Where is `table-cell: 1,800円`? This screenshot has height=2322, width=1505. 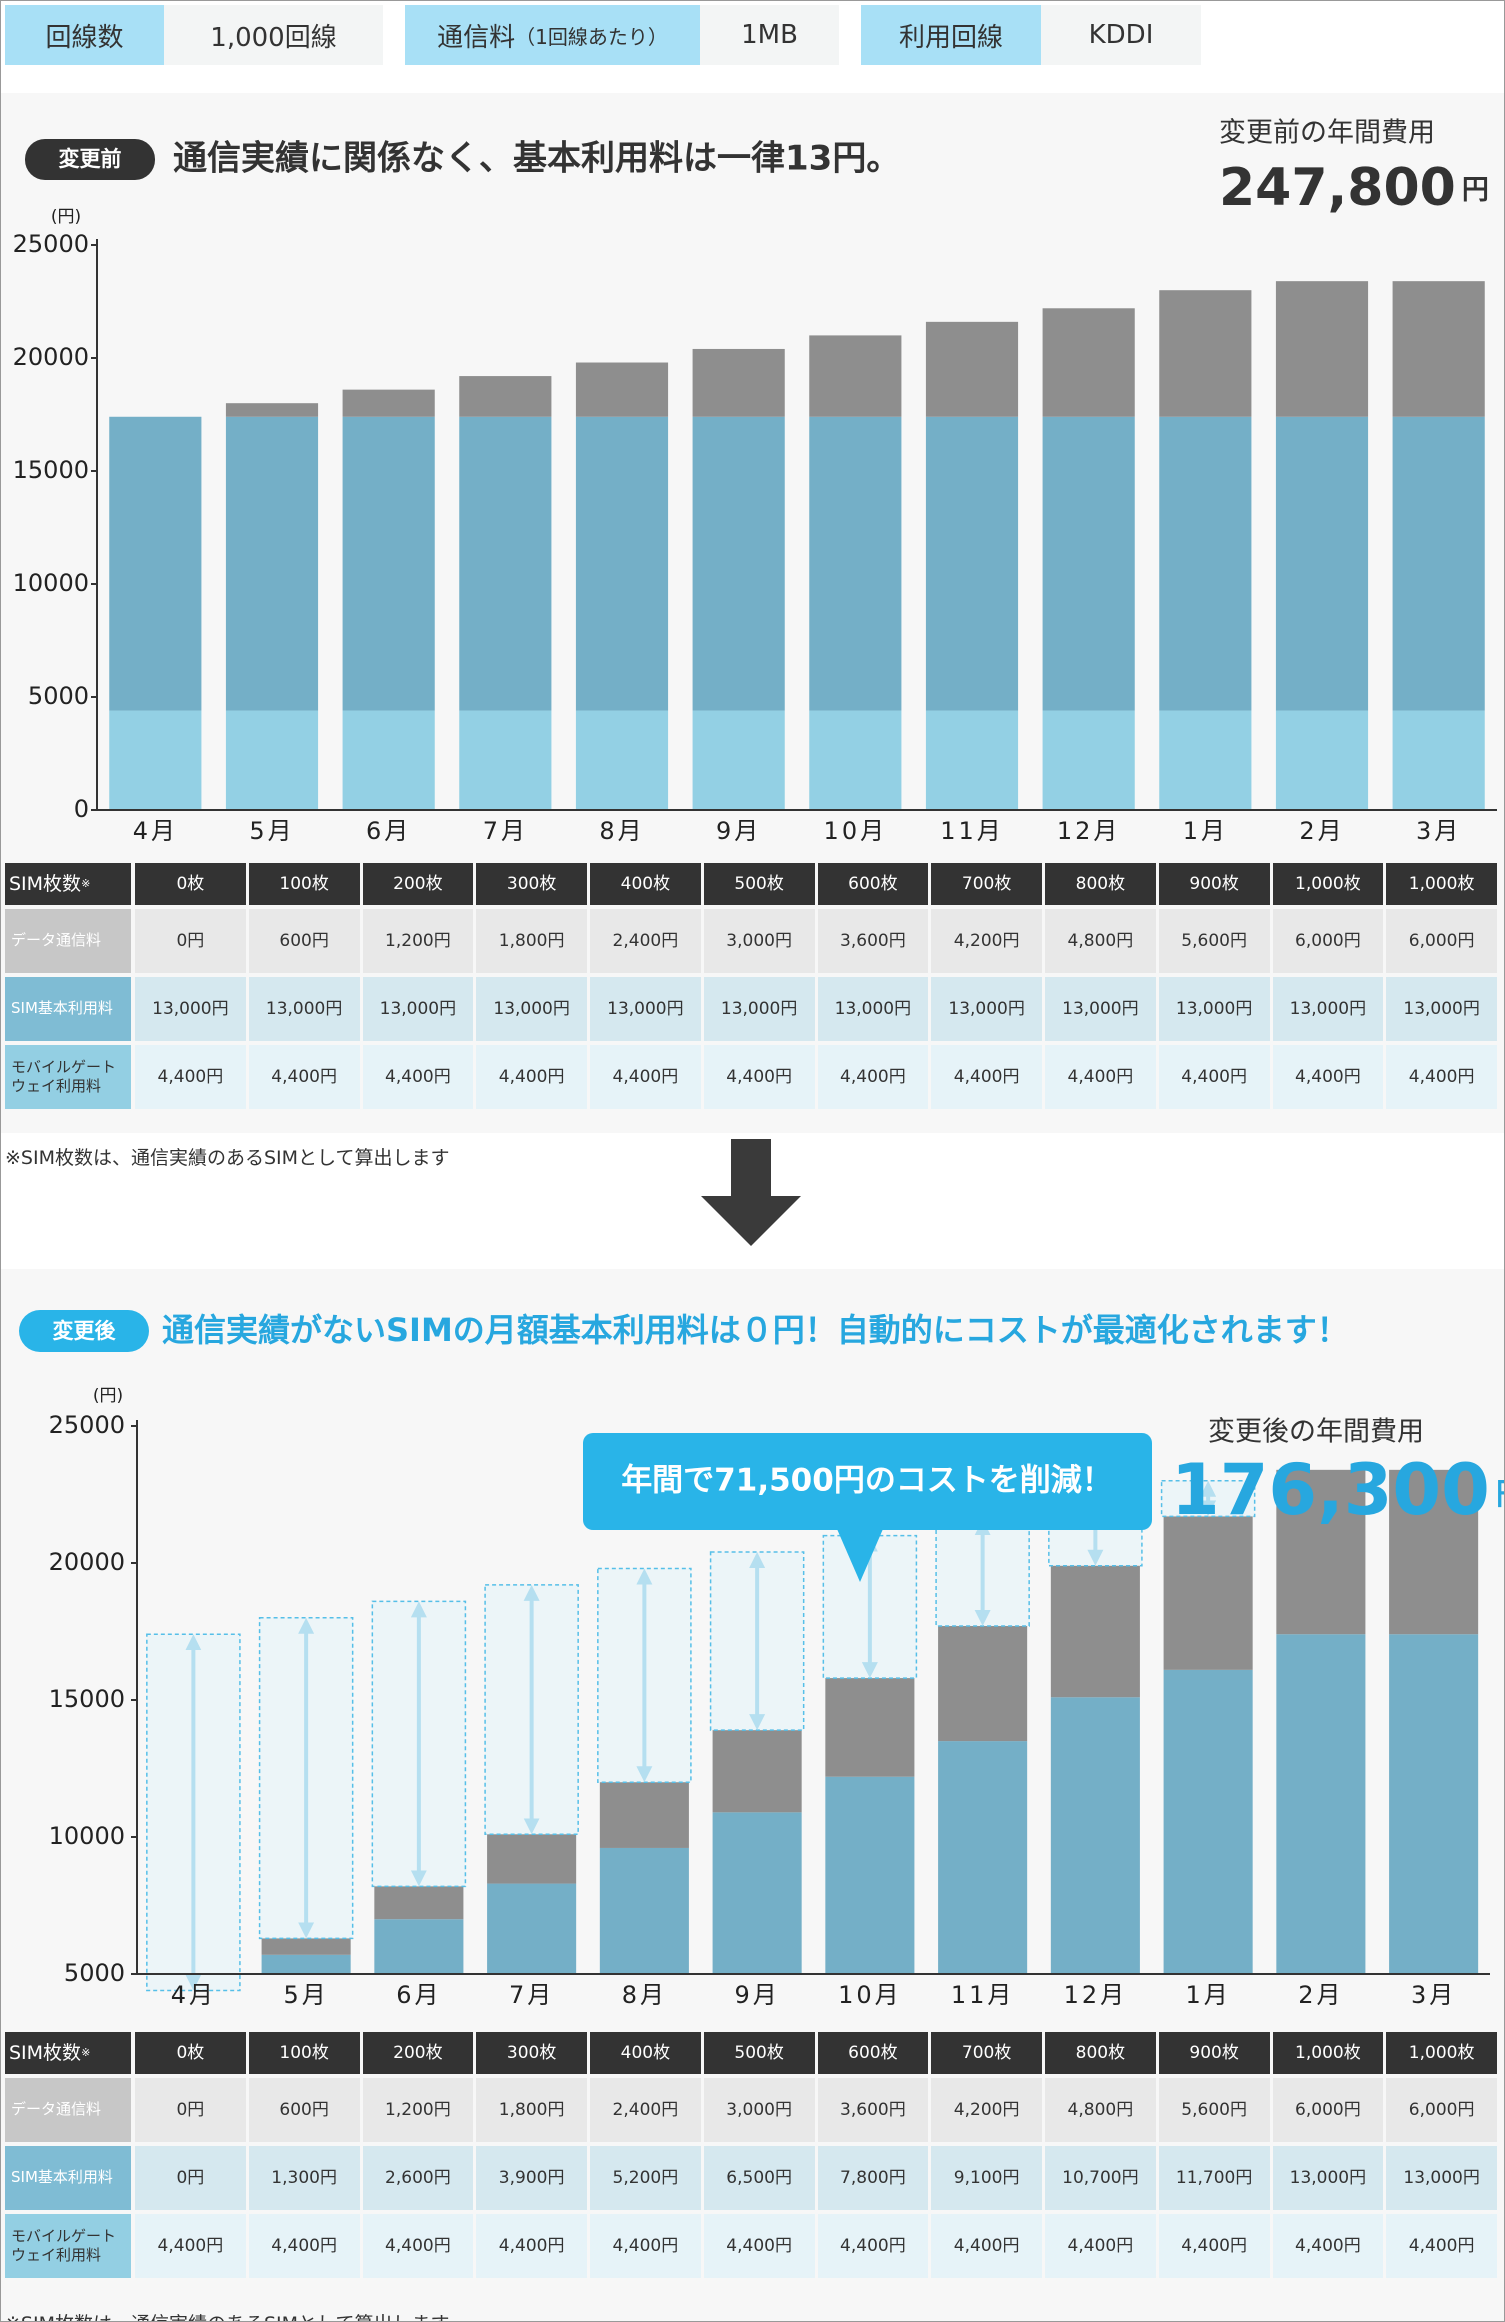 table-cell: 1,800円 is located at coordinates (531, 941).